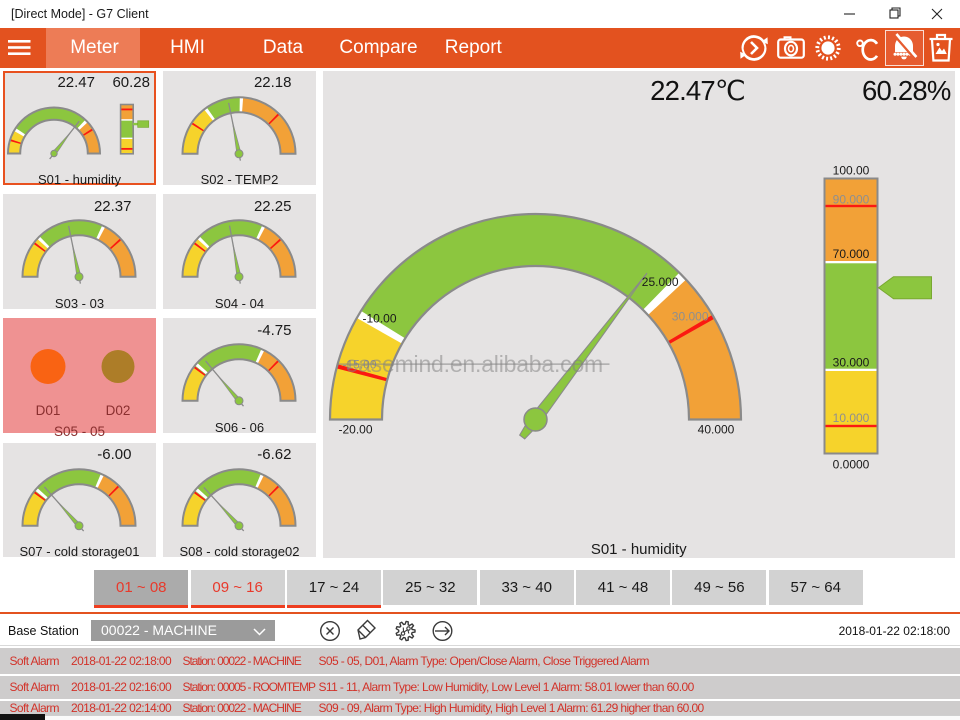 The image size is (960, 720). I want to click on svg-text: 10.000, so click(850, 418).